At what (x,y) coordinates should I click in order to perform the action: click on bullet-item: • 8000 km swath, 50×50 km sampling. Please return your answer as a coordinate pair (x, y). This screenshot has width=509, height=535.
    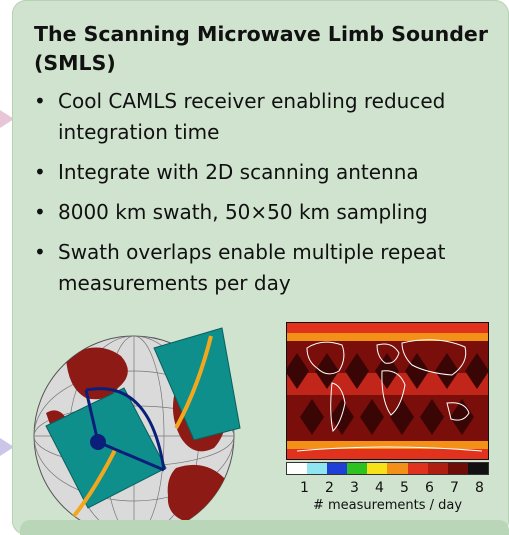
    Looking at the image, I should click on (231, 212).